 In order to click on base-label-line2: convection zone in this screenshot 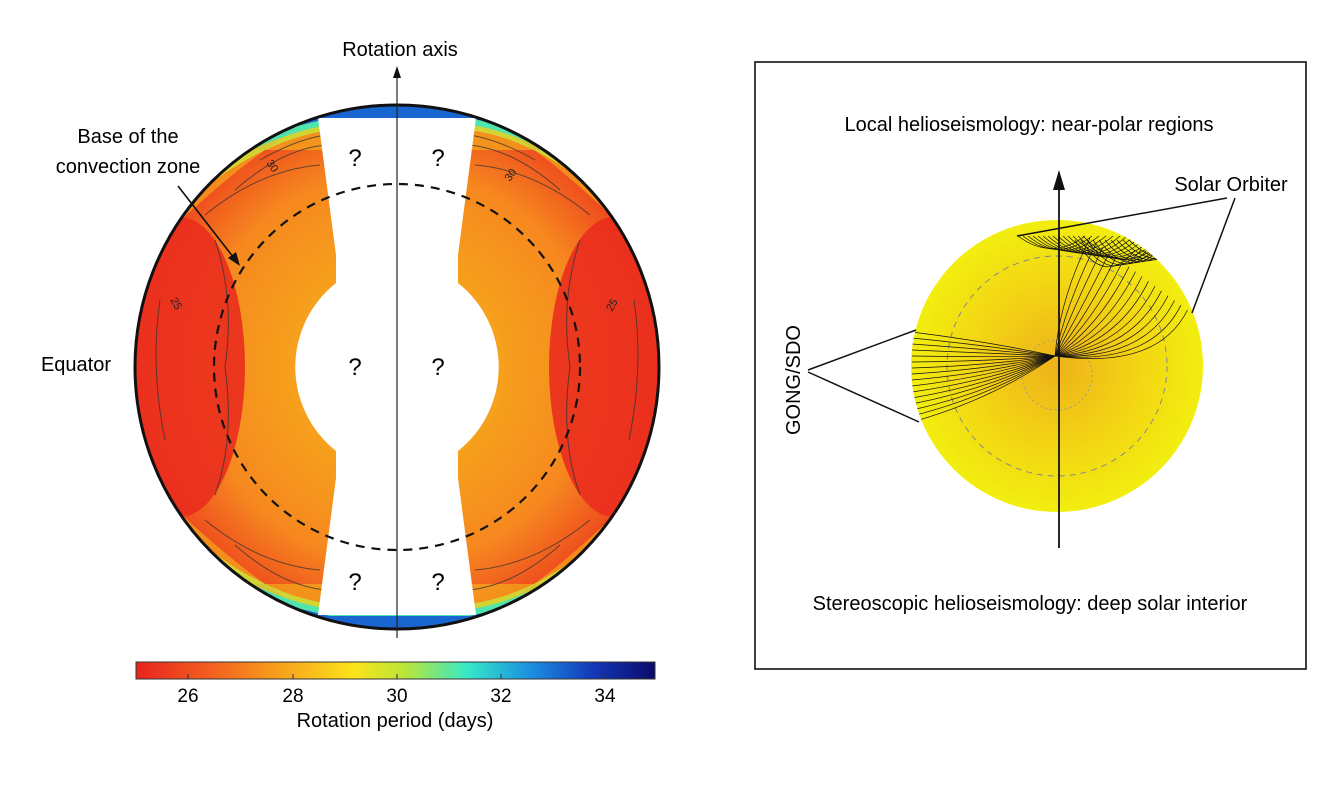, I will do `click(128, 167)`.